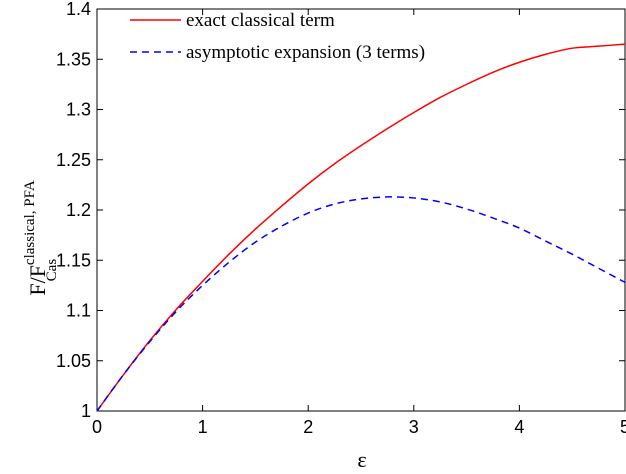 The image size is (626, 474). Describe the element at coordinates (37, 280) in the screenshot. I see `y-axis-label-base: F/F` at that location.